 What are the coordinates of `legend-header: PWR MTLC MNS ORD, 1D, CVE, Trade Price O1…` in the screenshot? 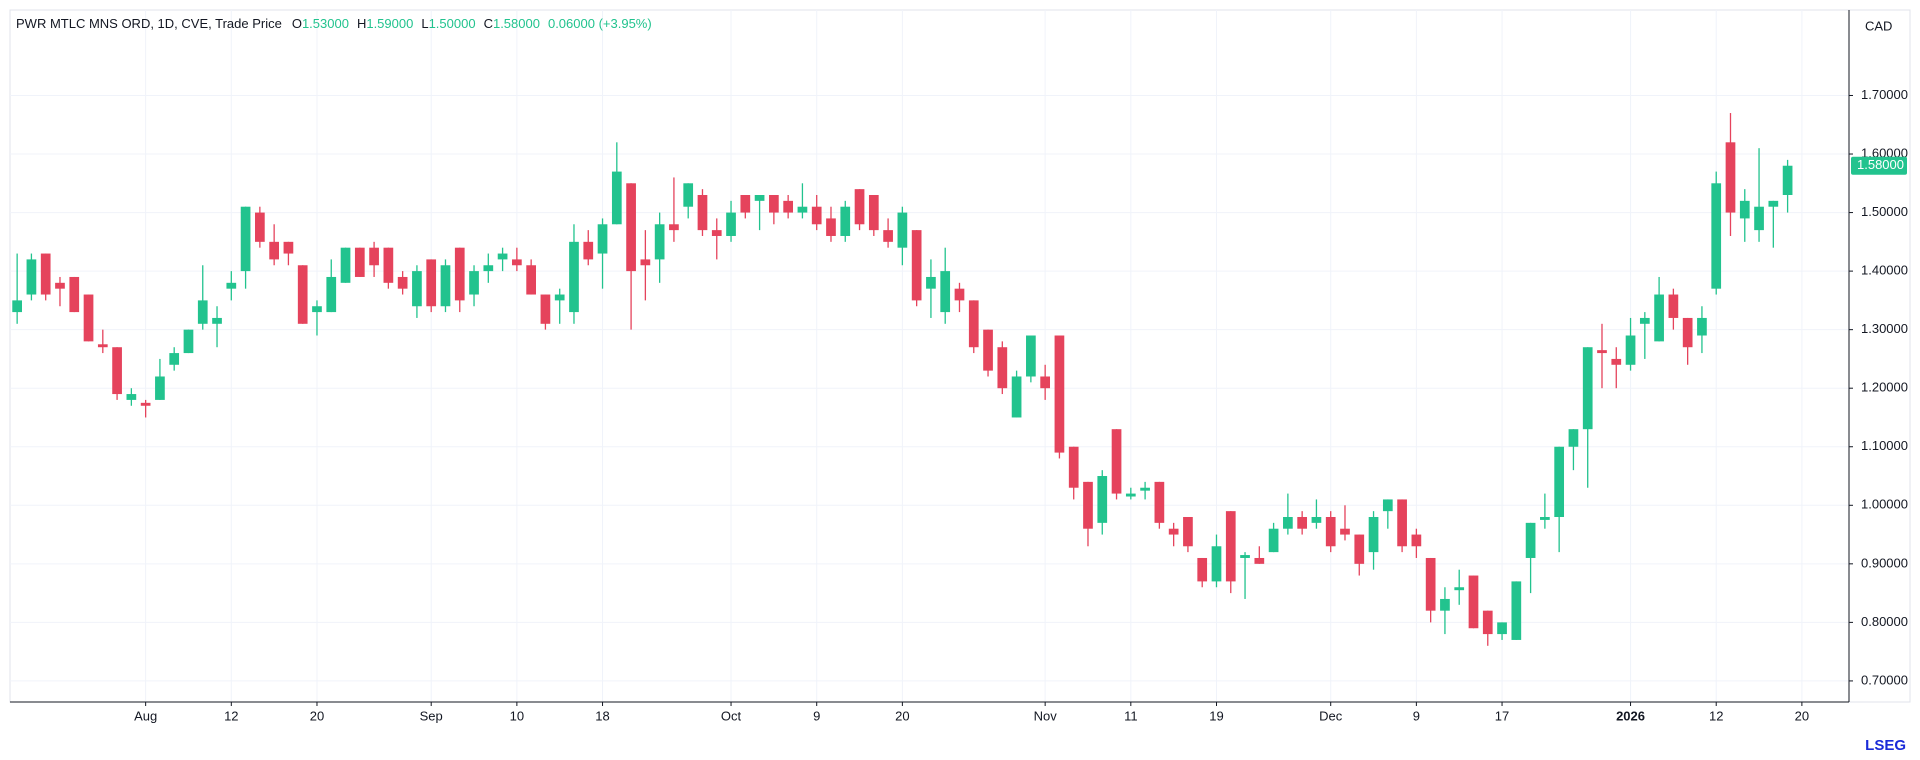 It's located at (334, 23).